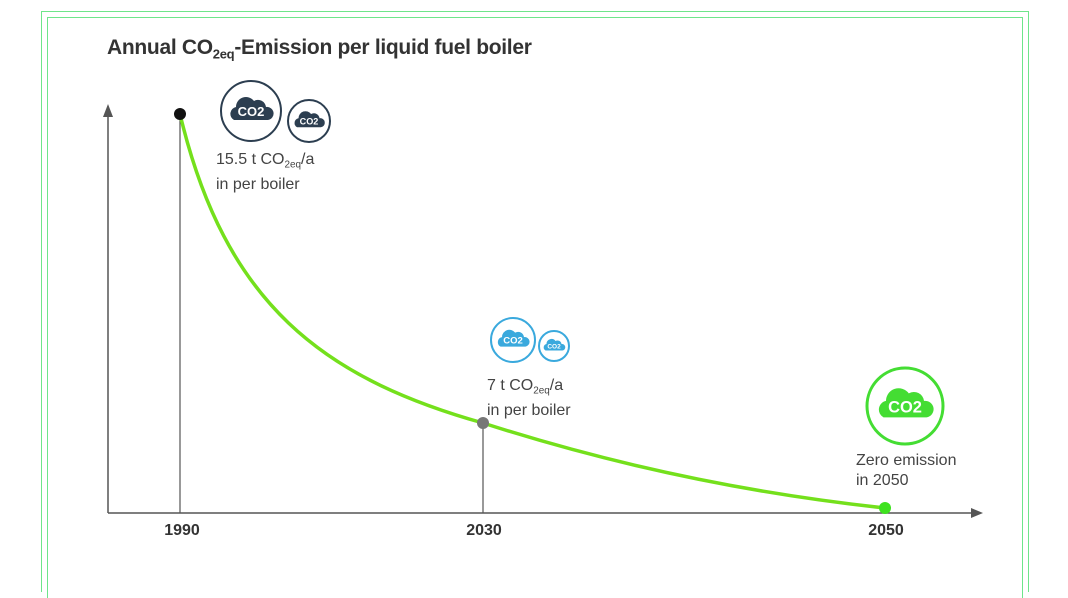 The image size is (1068, 598). Describe the element at coordinates (265, 172) in the screenshot. I see `annotation-1990: 15.5 t CO2eq/a in per boiler` at that location.